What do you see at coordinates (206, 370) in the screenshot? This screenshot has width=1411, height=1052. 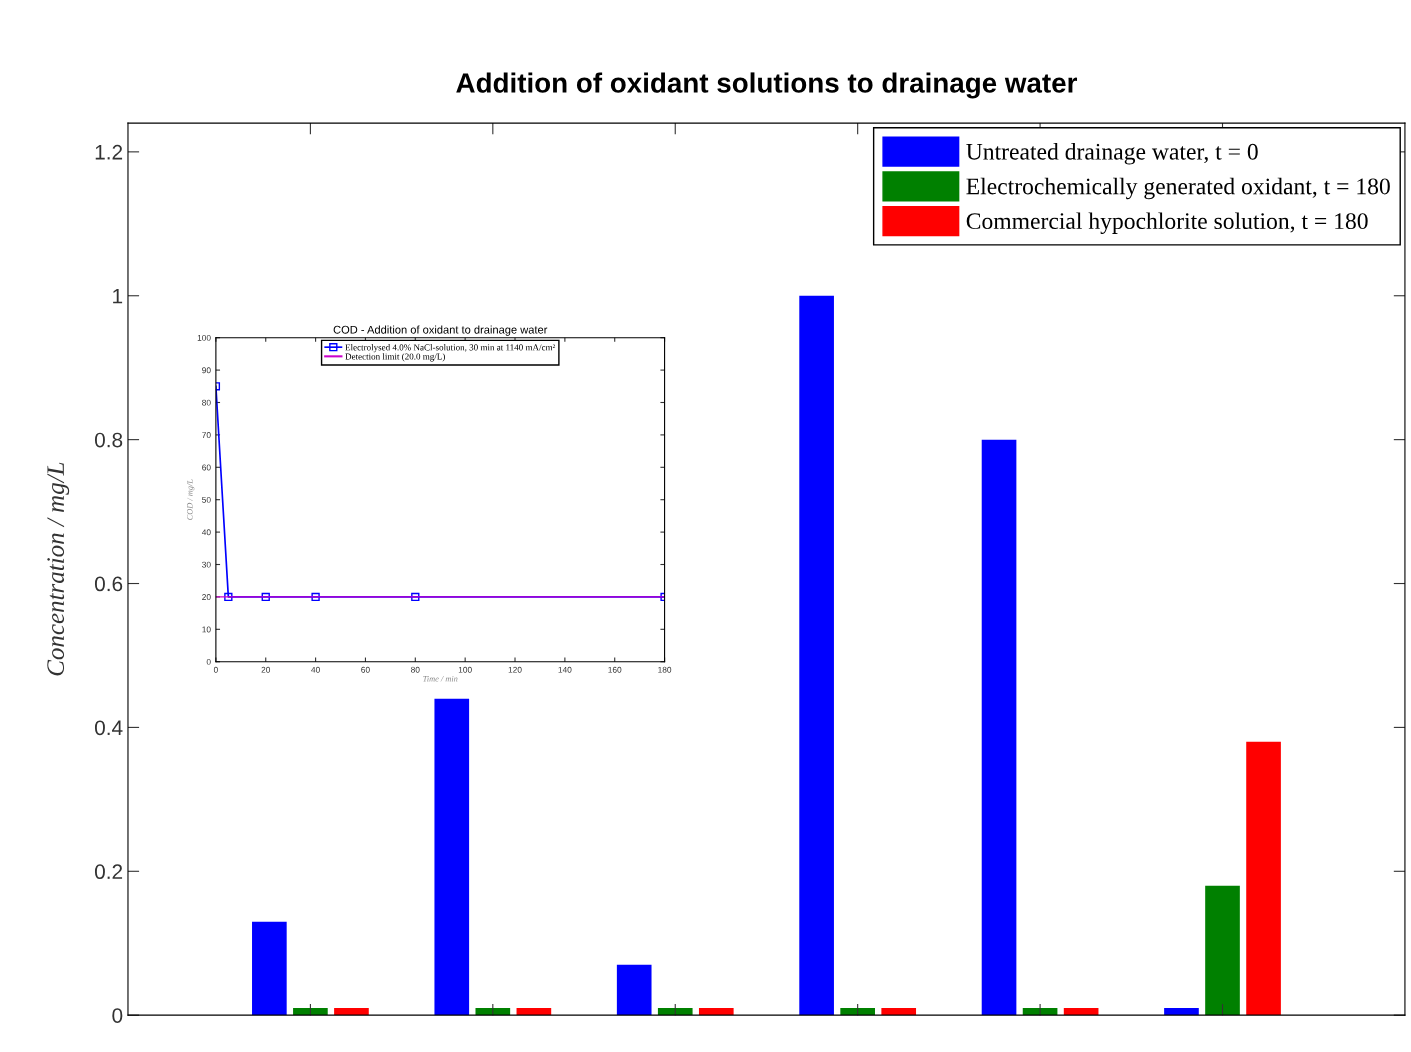 I see `y-tick-label: 90` at bounding box center [206, 370].